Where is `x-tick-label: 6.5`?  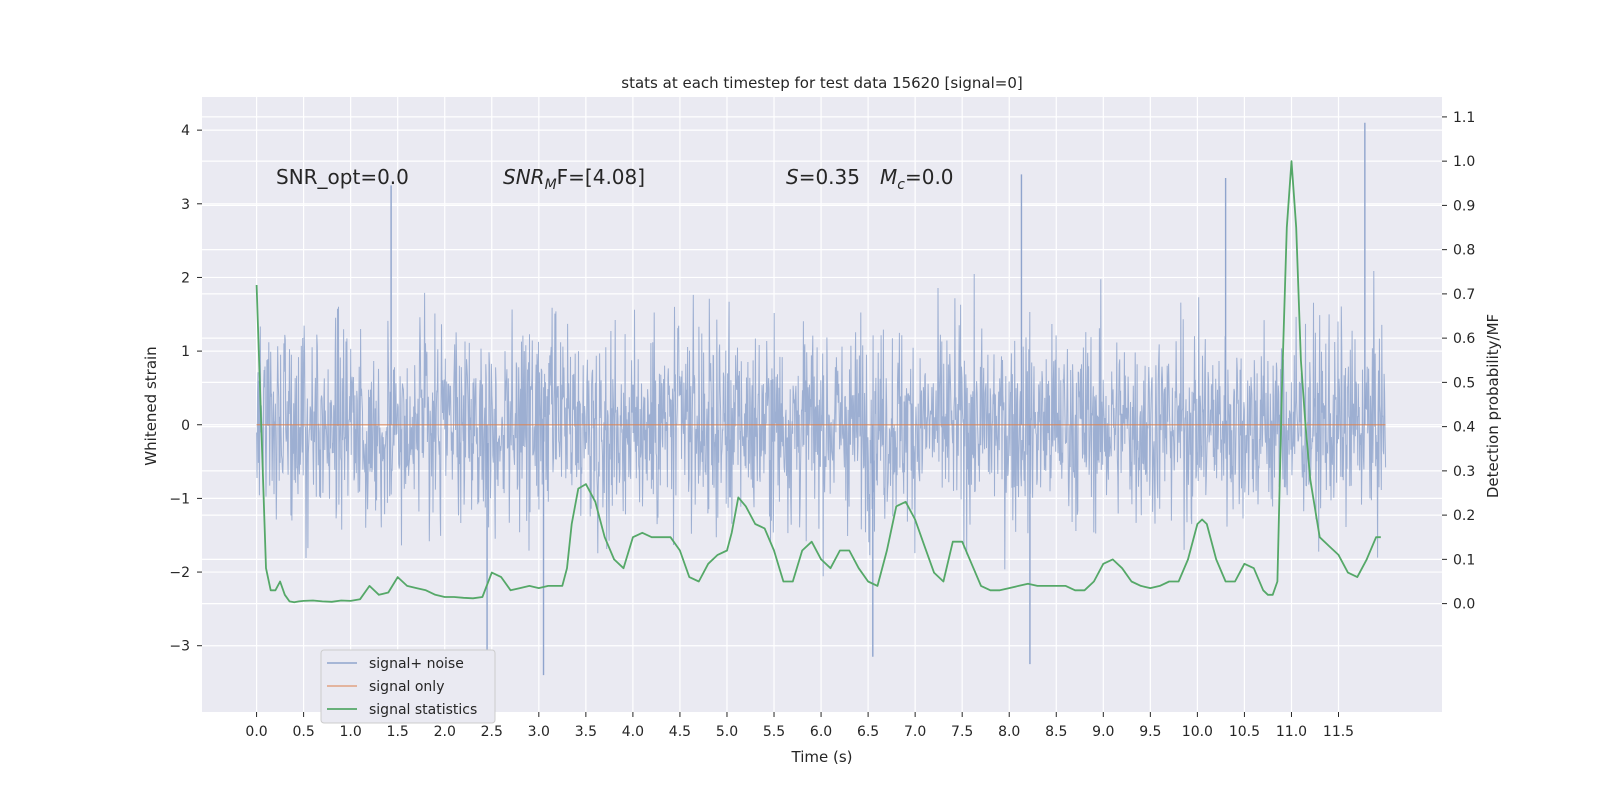 x-tick-label: 6.5 is located at coordinates (868, 732).